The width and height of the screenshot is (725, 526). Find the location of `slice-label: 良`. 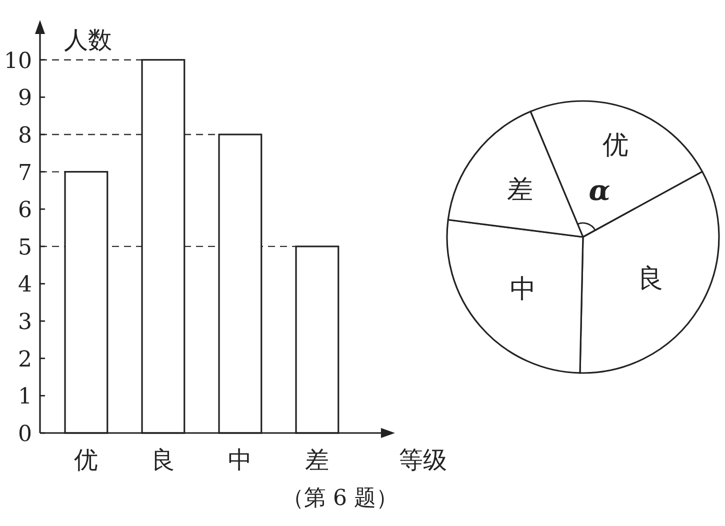

slice-label: 良 is located at coordinates (650, 279).